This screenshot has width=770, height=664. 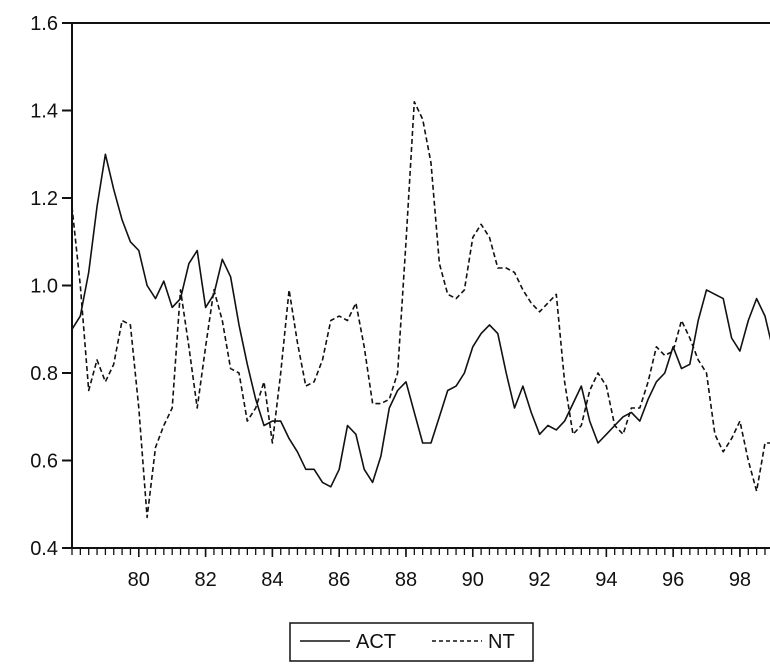 What do you see at coordinates (44, 462) in the screenshot?
I see `y-tick-label-1: 0.6` at bounding box center [44, 462].